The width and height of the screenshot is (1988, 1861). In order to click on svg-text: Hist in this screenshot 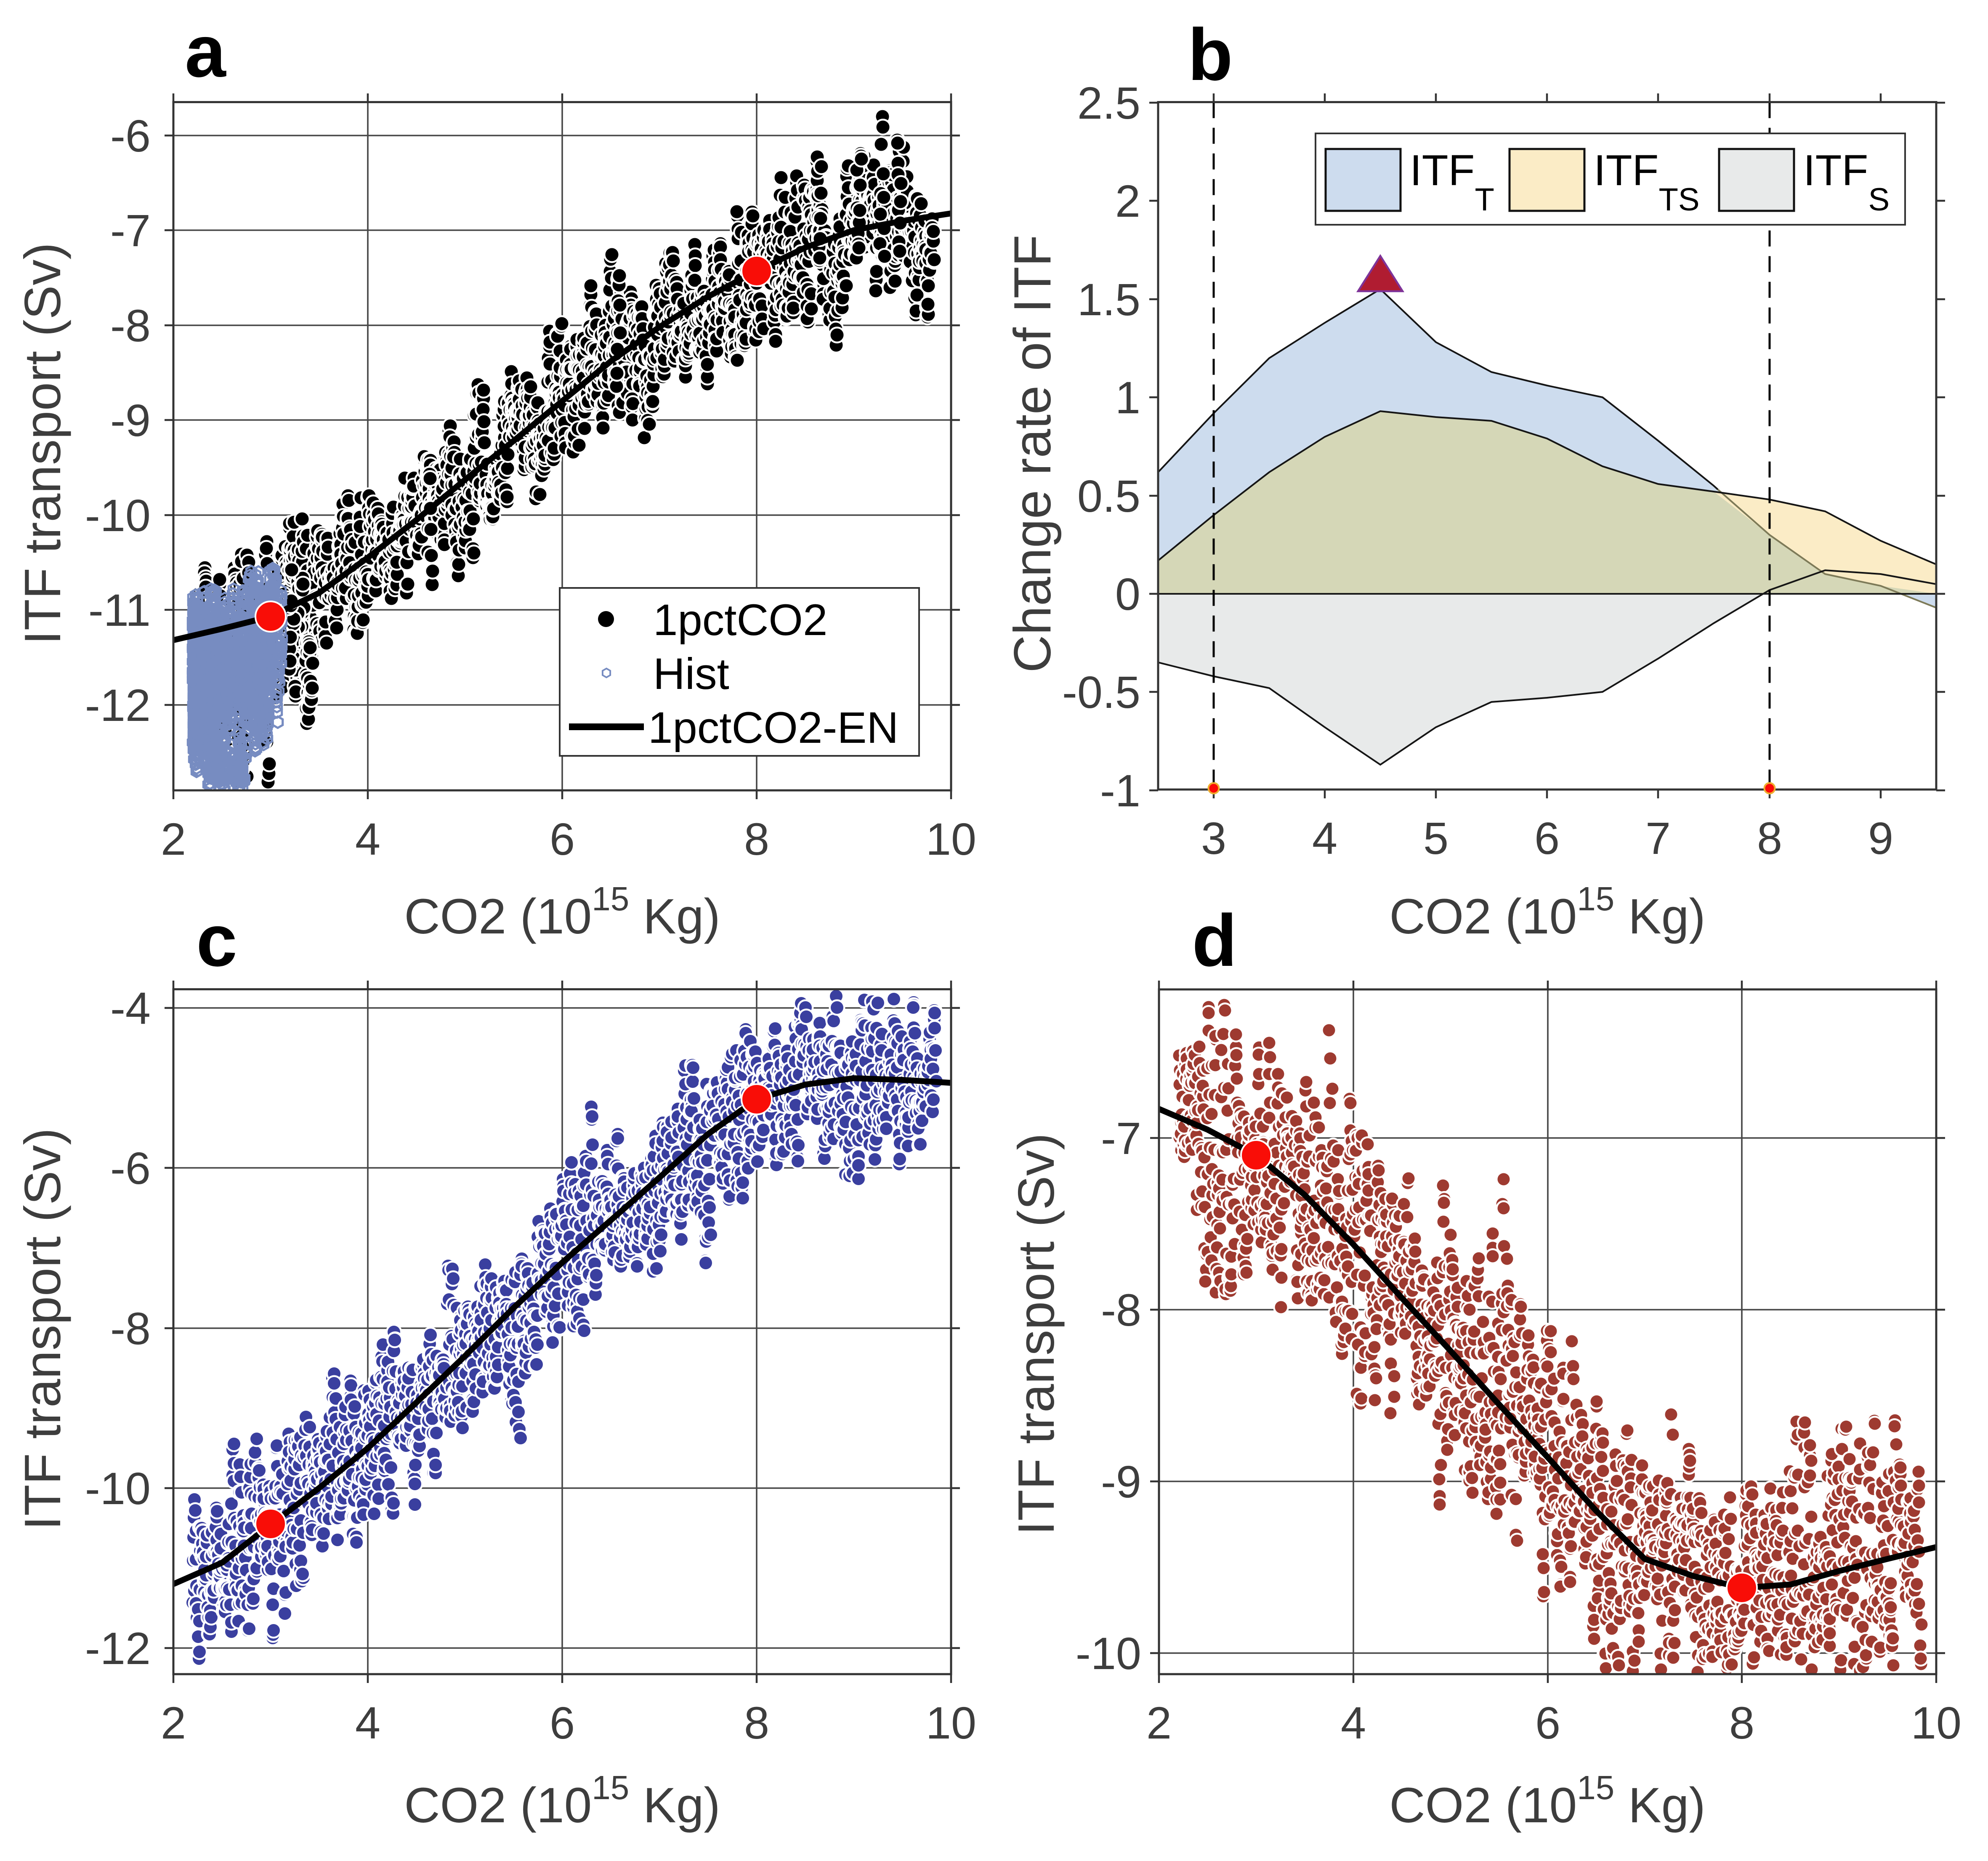, I will do `click(691, 674)`.